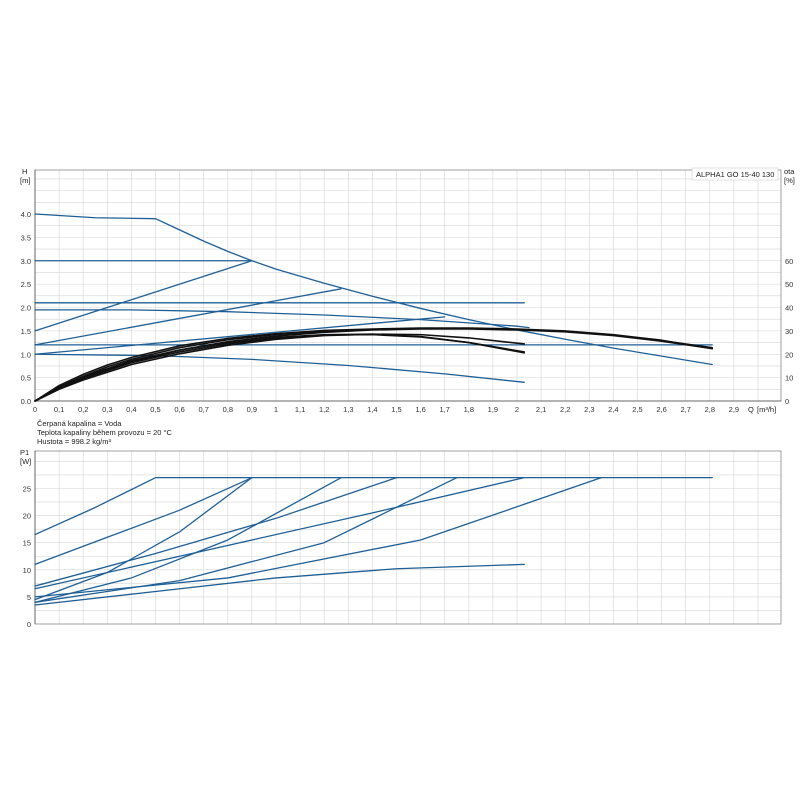 The image size is (800, 805). Describe the element at coordinates (685, 409) in the screenshot. I see `x-tick-label: 2,7` at that location.